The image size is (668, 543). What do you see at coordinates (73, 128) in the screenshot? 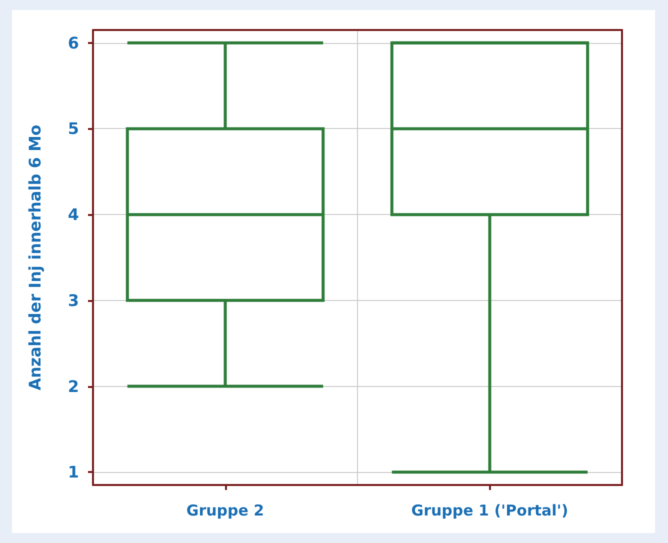
I see `y-tick-label: 5` at bounding box center [73, 128].